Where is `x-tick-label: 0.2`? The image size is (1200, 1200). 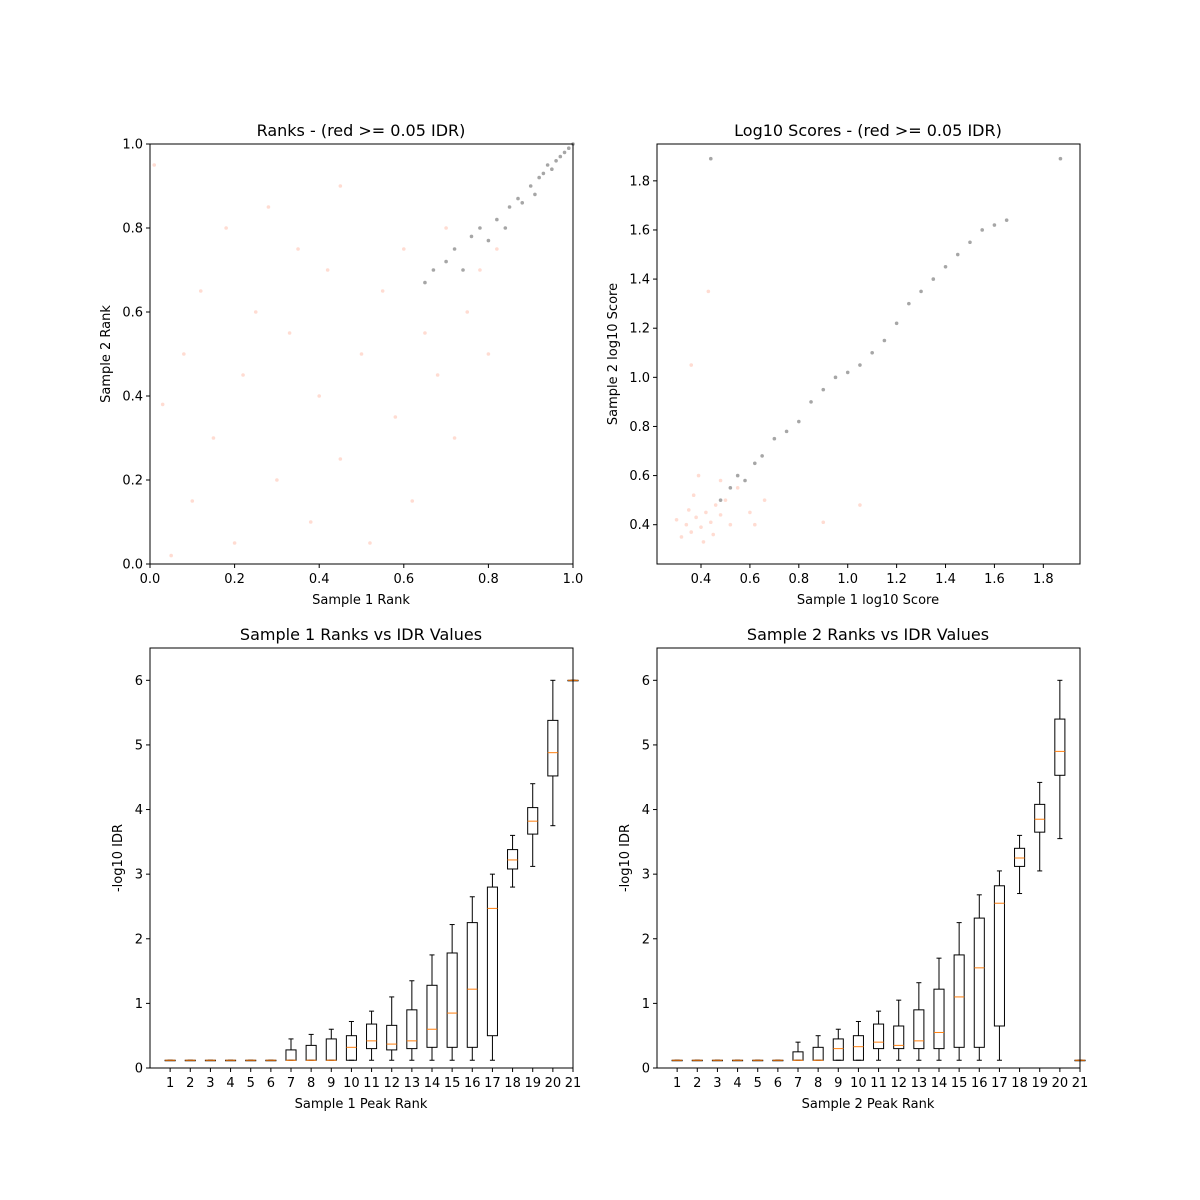 x-tick-label: 0.2 is located at coordinates (234, 579).